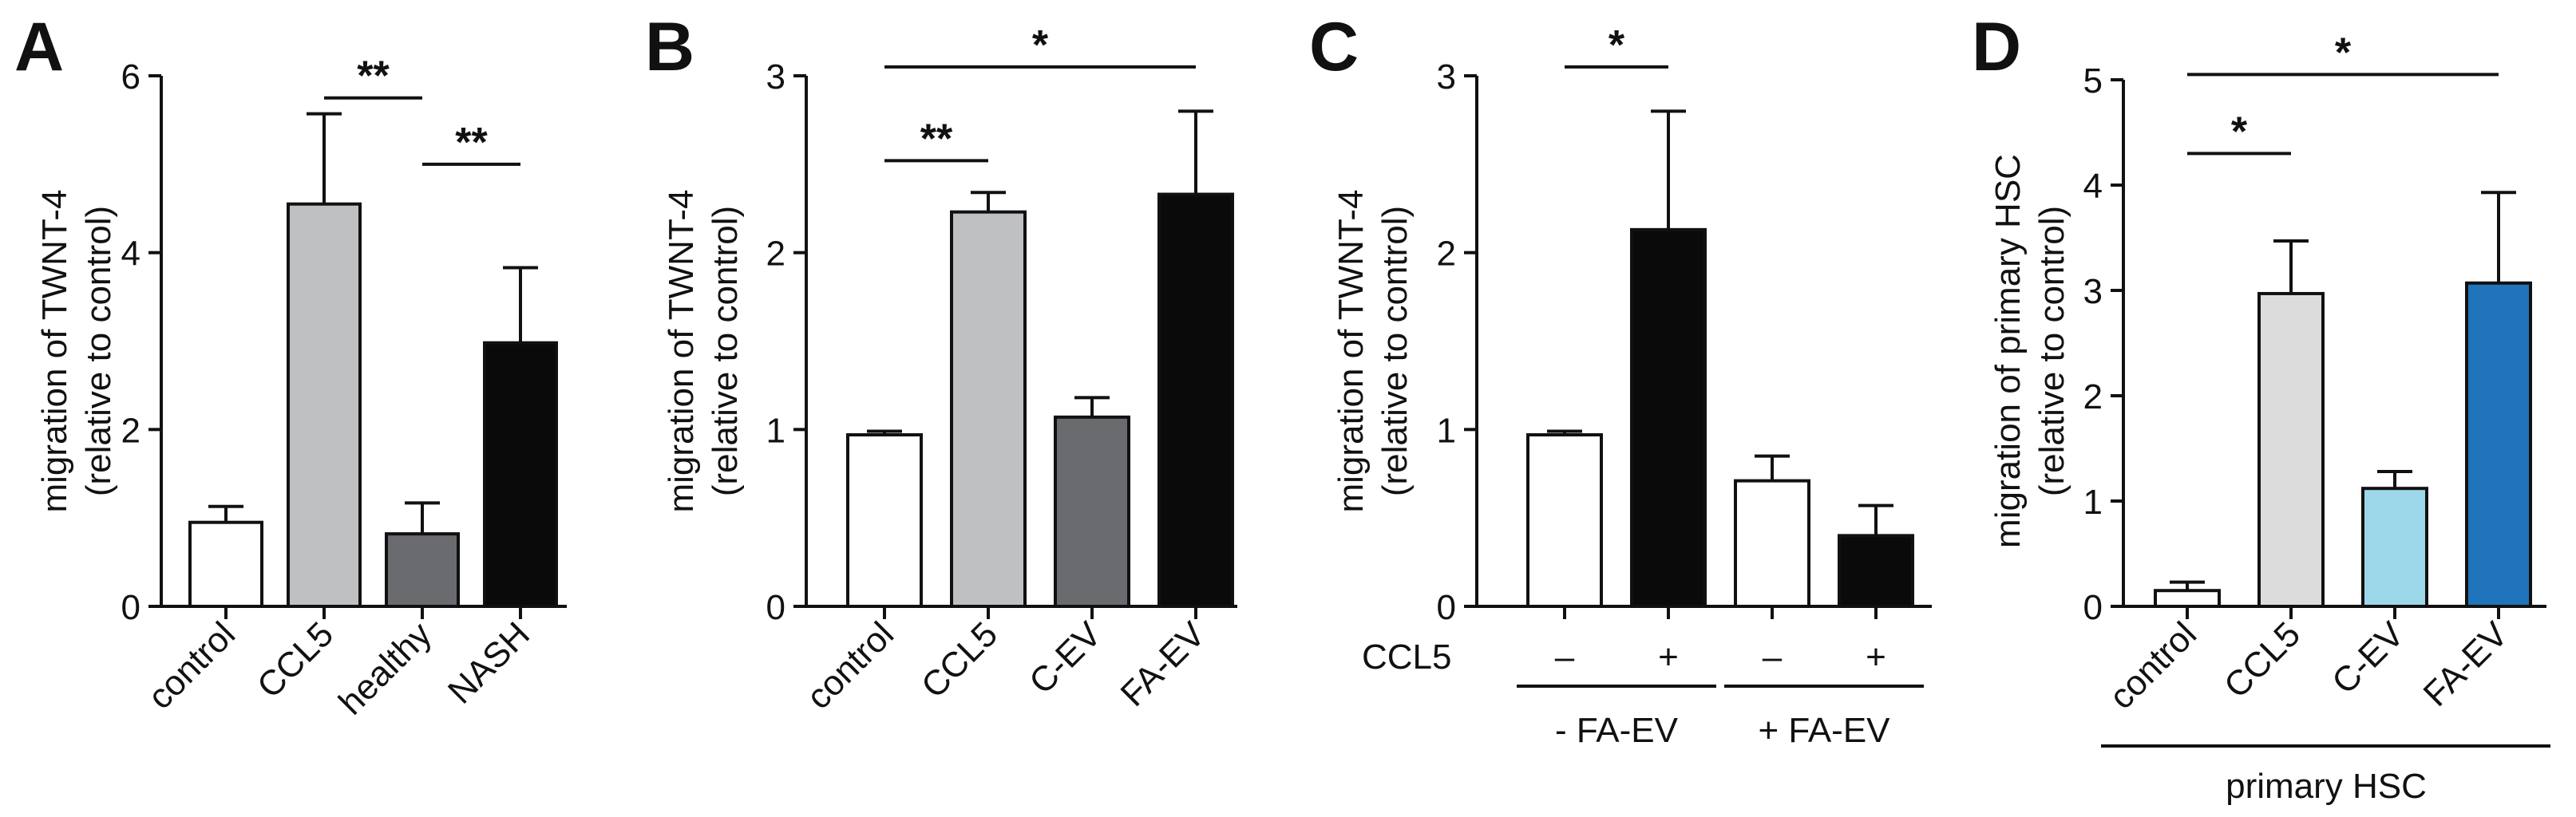 This screenshot has height=817, width=2576. What do you see at coordinates (99, 351) in the screenshot?
I see `panel-a-ylabel-line2: (relative to control)` at bounding box center [99, 351].